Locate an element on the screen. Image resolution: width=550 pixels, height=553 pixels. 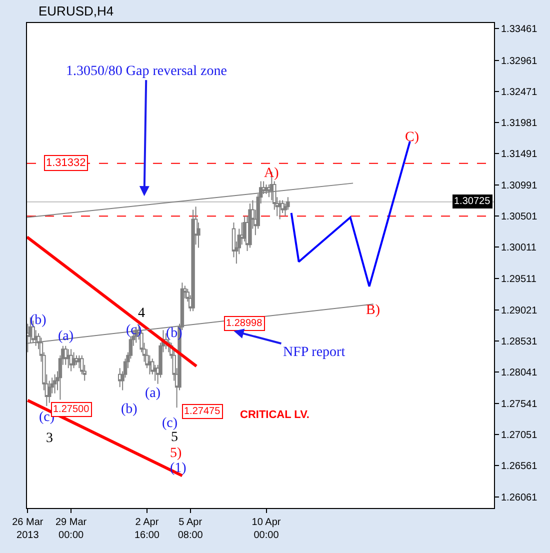
y-tick-label: 1.27541 is located at coordinates (519, 404).